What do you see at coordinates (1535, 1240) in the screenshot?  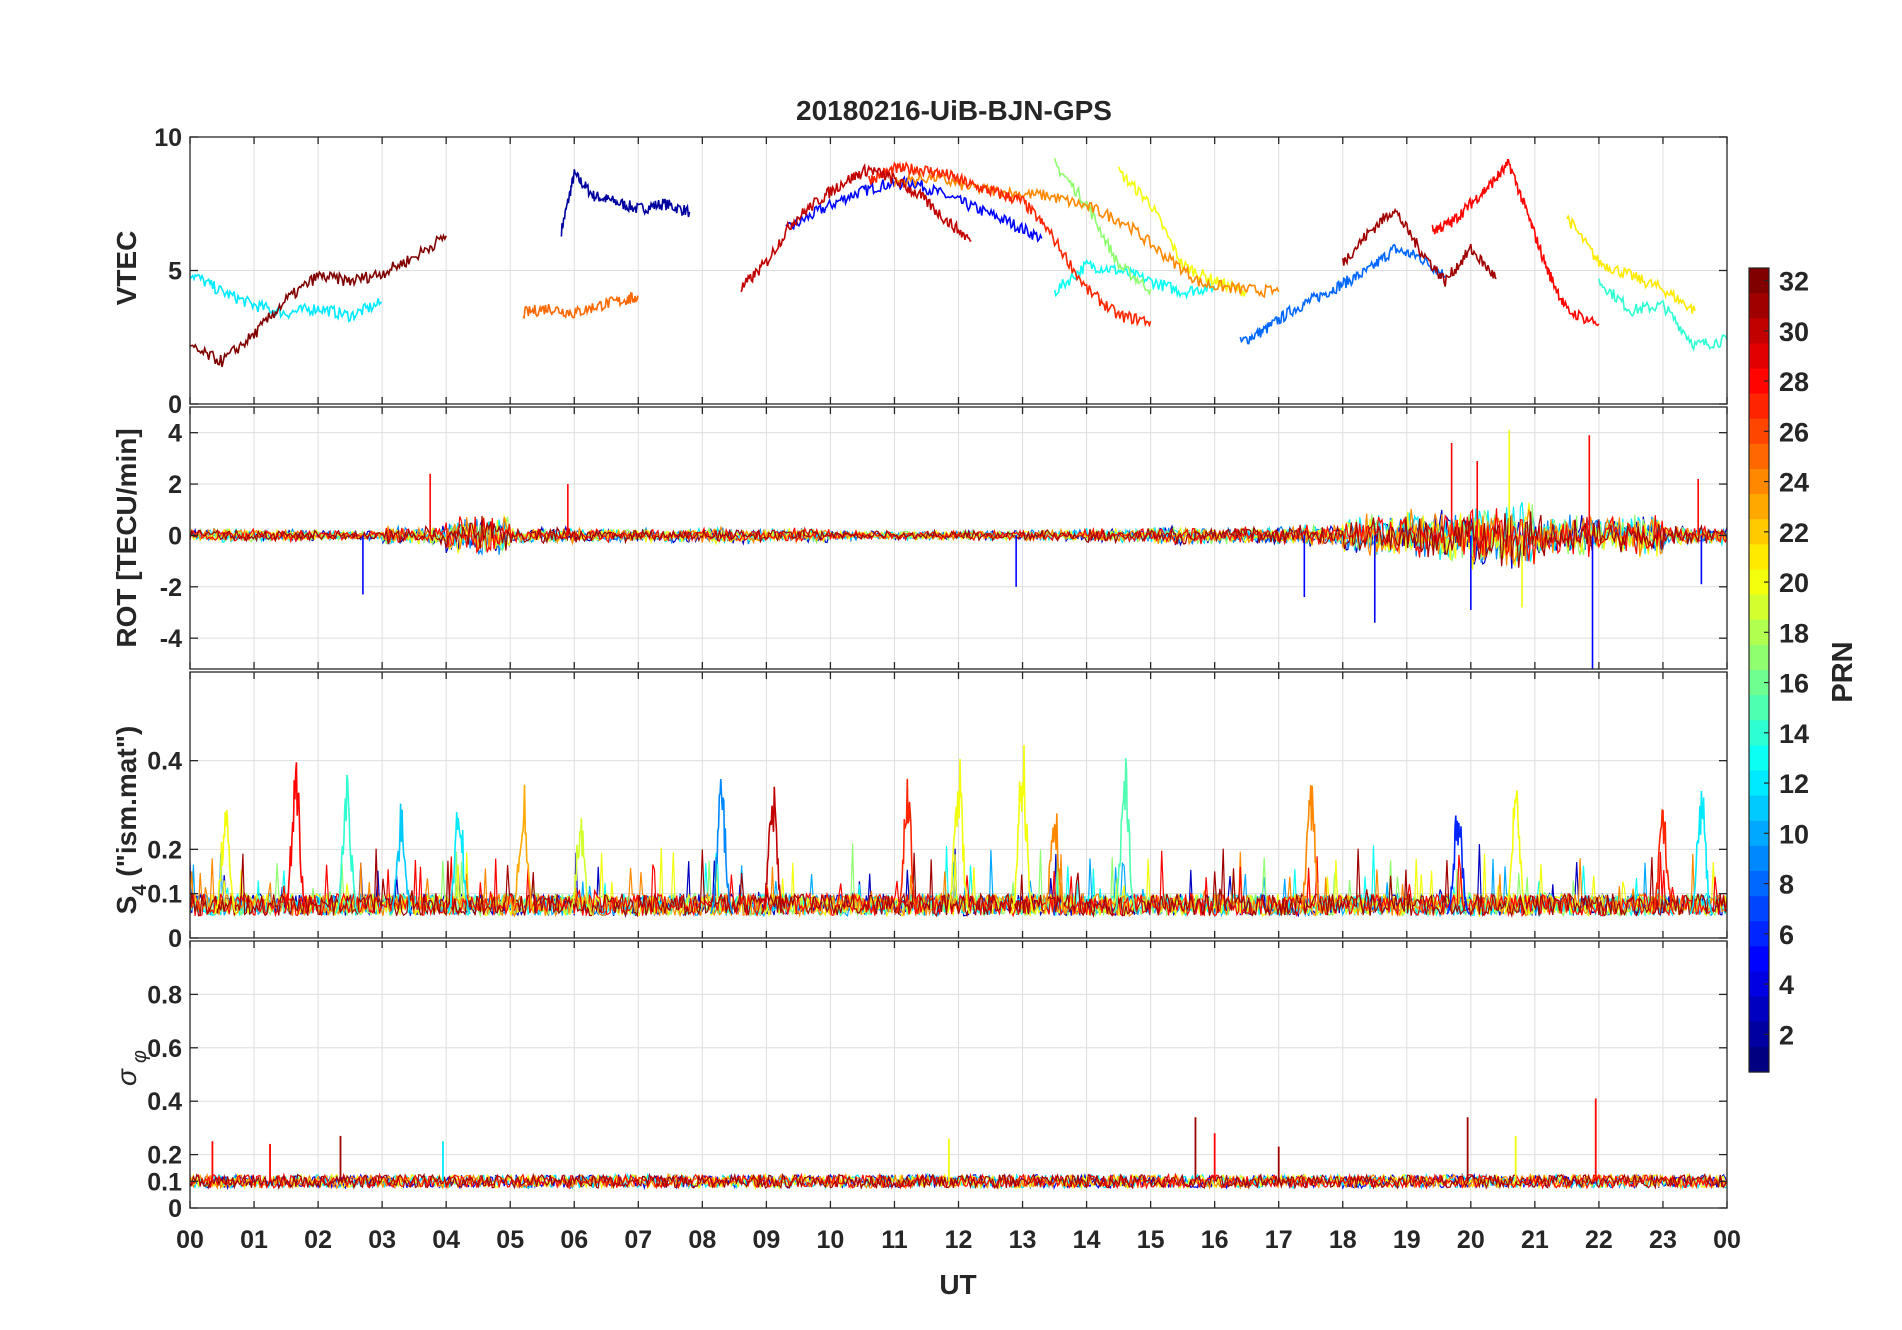 I see `x-tick-label: 21` at bounding box center [1535, 1240].